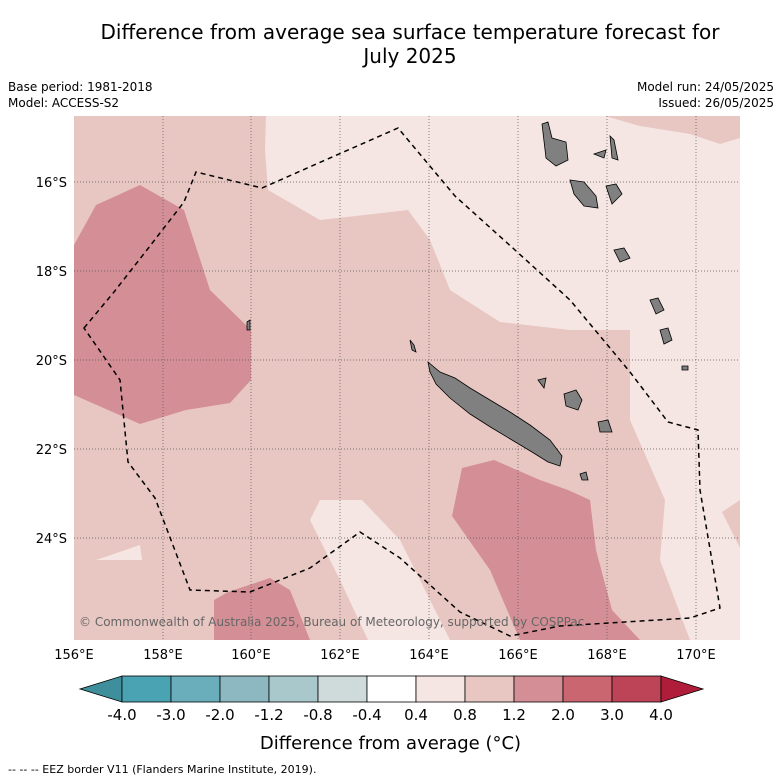 The height and width of the screenshot is (781, 781). Describe the element at coordinates (64, 103) in the screenshot. I see `model-name: Model: ACCESS-S2` at that location.